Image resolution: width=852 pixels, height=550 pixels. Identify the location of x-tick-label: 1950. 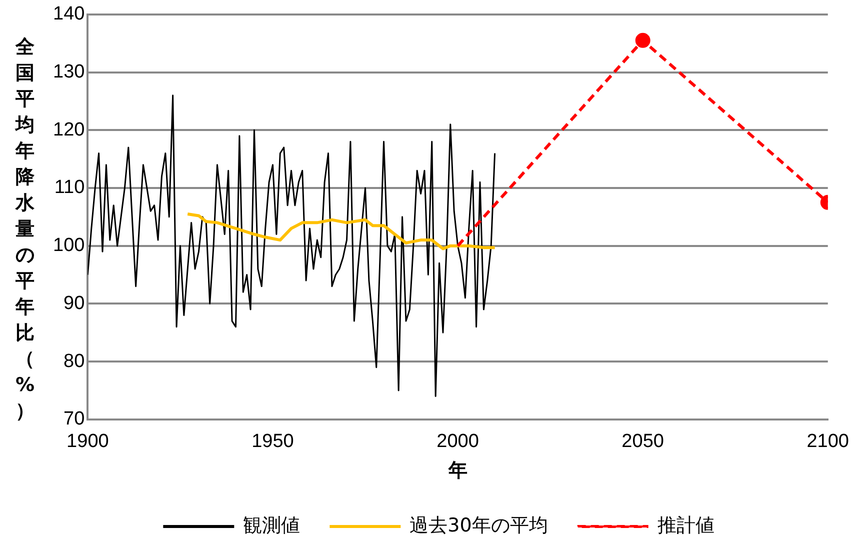
(273, 441).